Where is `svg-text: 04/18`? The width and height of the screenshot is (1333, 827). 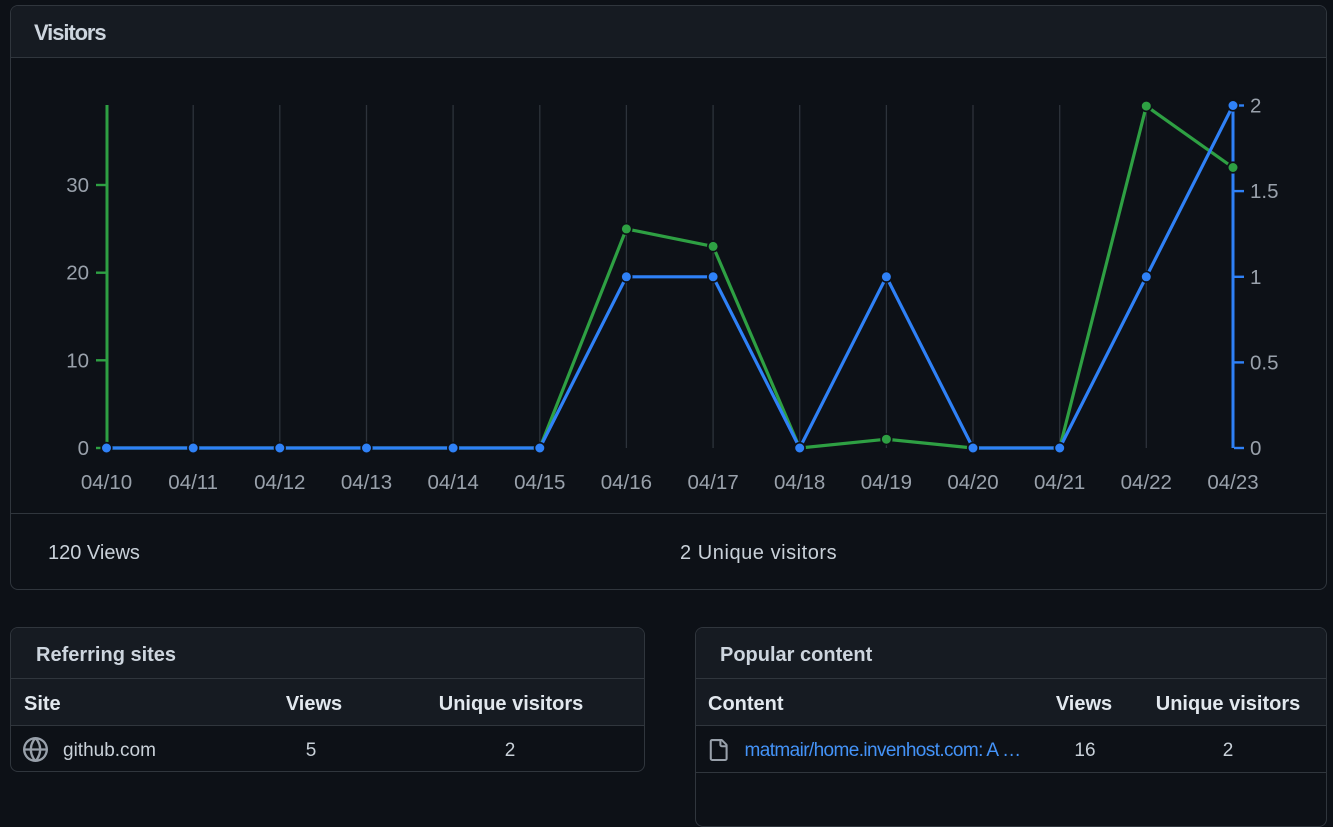
svg-text: 04/18 is located at coordinates (799, 482).